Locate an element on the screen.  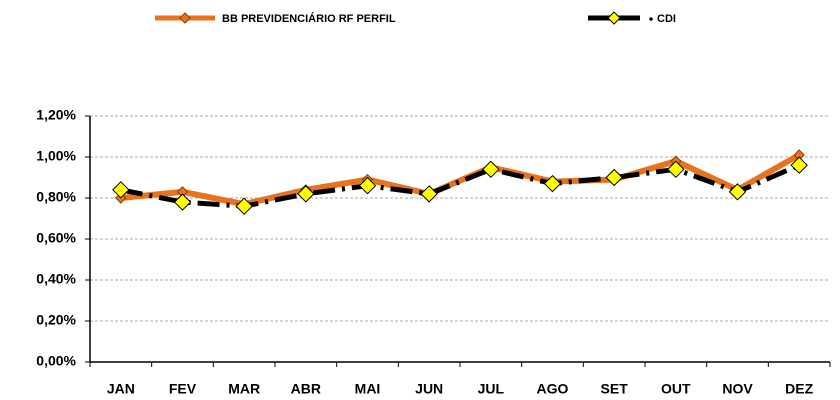
x-tick-label: ABR is located at coordinates (306, 389).